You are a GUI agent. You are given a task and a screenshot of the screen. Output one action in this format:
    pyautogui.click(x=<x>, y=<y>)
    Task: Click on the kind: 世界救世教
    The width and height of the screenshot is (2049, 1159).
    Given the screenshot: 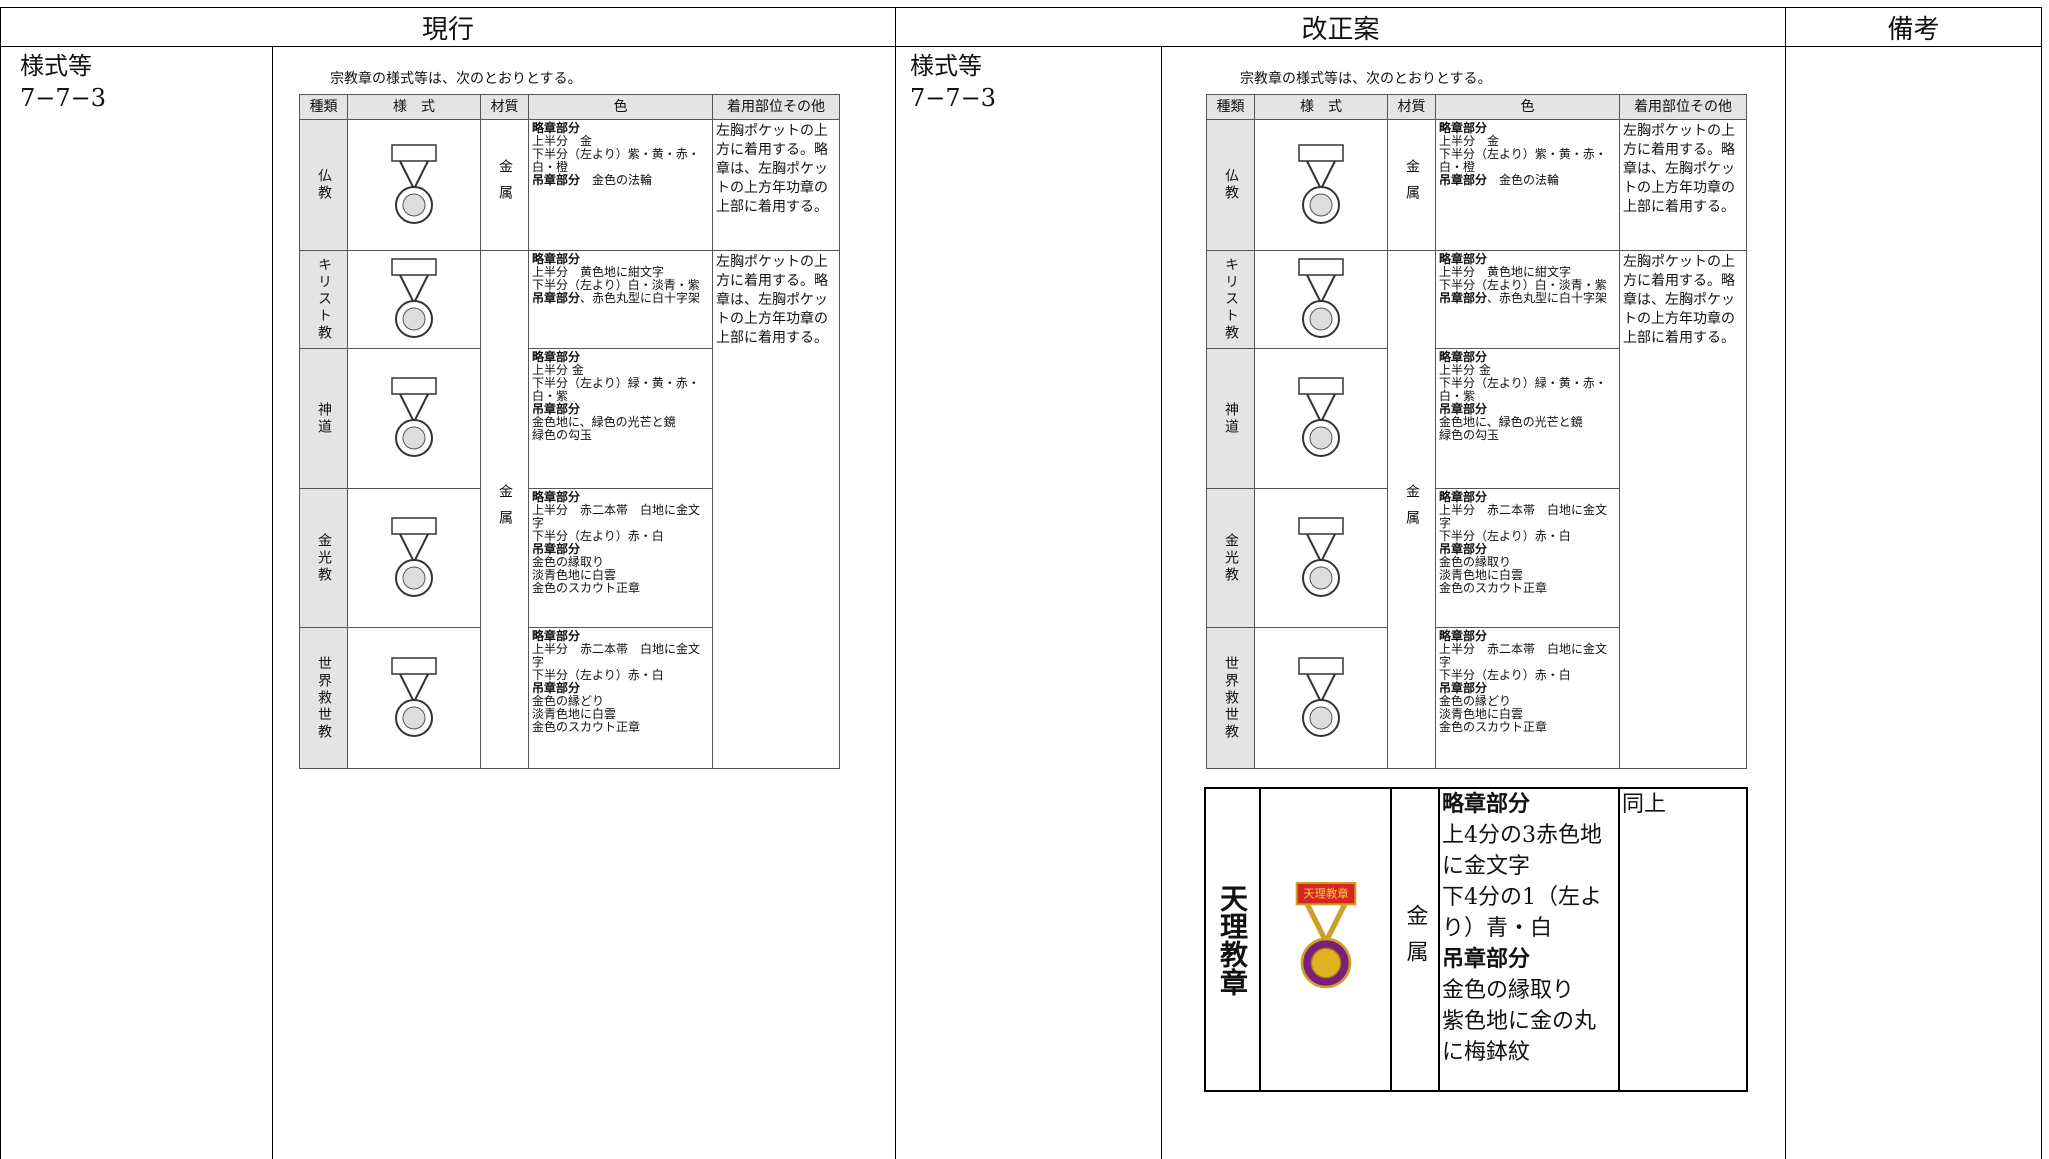 What is the action you would take?
    pyautogui.click(x=323, y=698)
    